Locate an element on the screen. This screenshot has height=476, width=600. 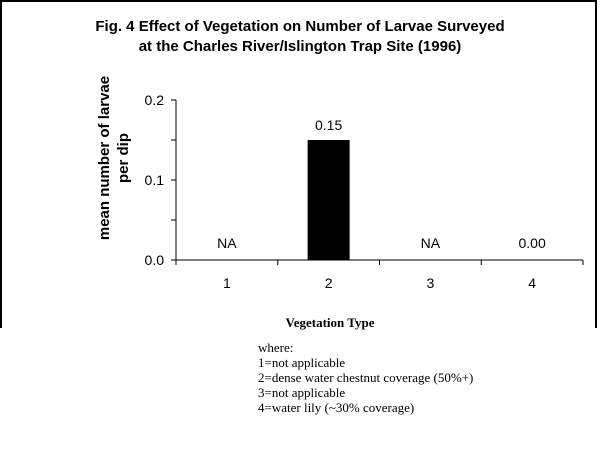
legend-item: 3=not applicable is located at coordinates (302, 392).